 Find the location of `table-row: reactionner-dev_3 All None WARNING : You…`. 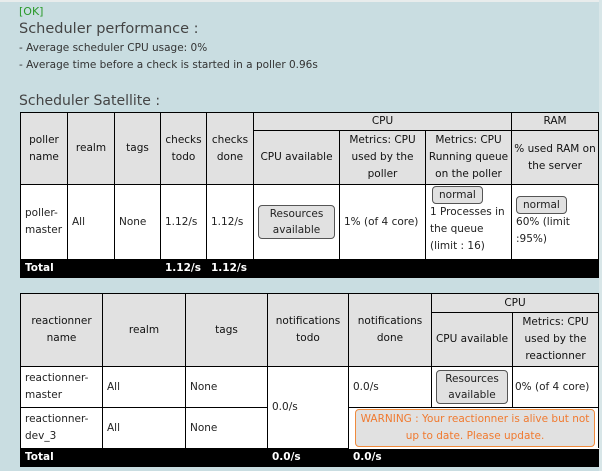

table-row: reactionner-dev_3 All None WARNING : You… is located at coordinates (310, 428).